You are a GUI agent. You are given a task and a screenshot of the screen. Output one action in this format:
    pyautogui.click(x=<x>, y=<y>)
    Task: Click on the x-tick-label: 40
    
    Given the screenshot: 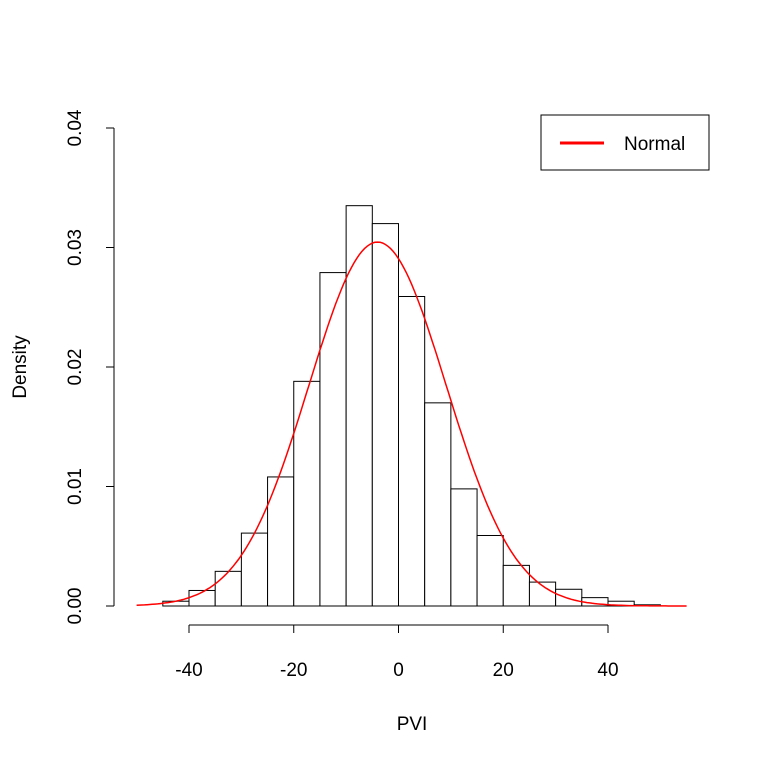 What is the action you would take?
    pyautogui.click(x=607, y=670)
    